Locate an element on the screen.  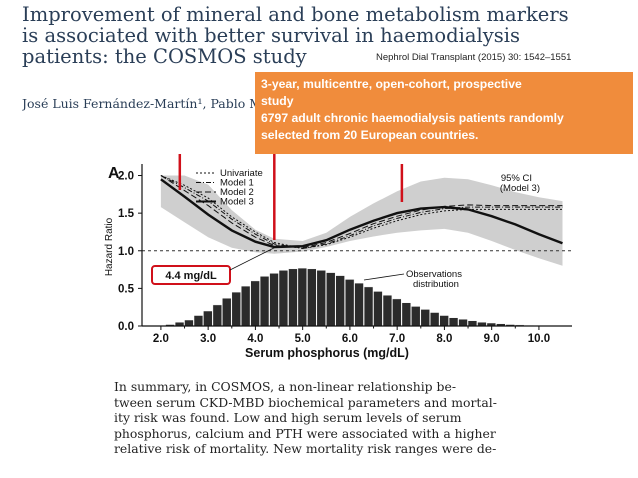
observations-label: distribution is located at coordinates (436, 284).